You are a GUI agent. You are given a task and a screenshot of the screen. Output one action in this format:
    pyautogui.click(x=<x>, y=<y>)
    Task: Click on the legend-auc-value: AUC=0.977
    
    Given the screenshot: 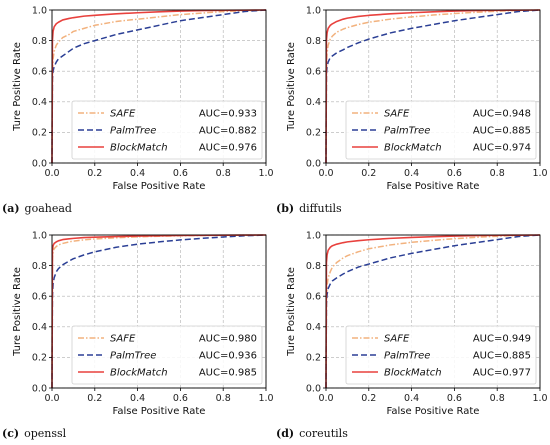 What is the action you would take?
    pyautogui.click(x=502, y=373)
    